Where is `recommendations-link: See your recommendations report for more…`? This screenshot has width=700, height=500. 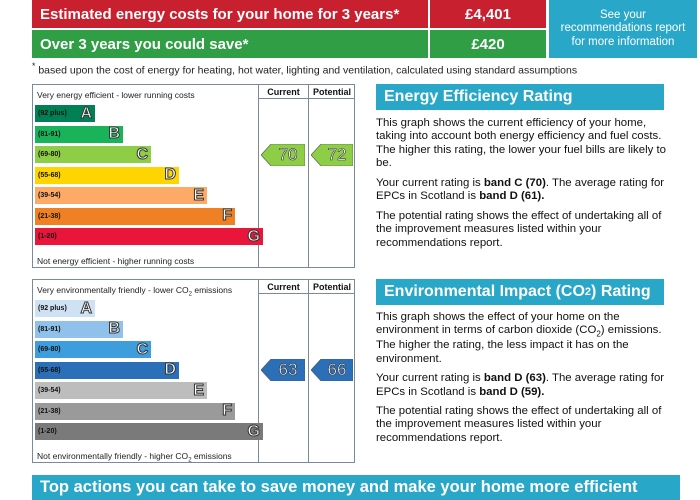 recommendations-link: See your recommendations report for more… is located at coordinates (623, 29).